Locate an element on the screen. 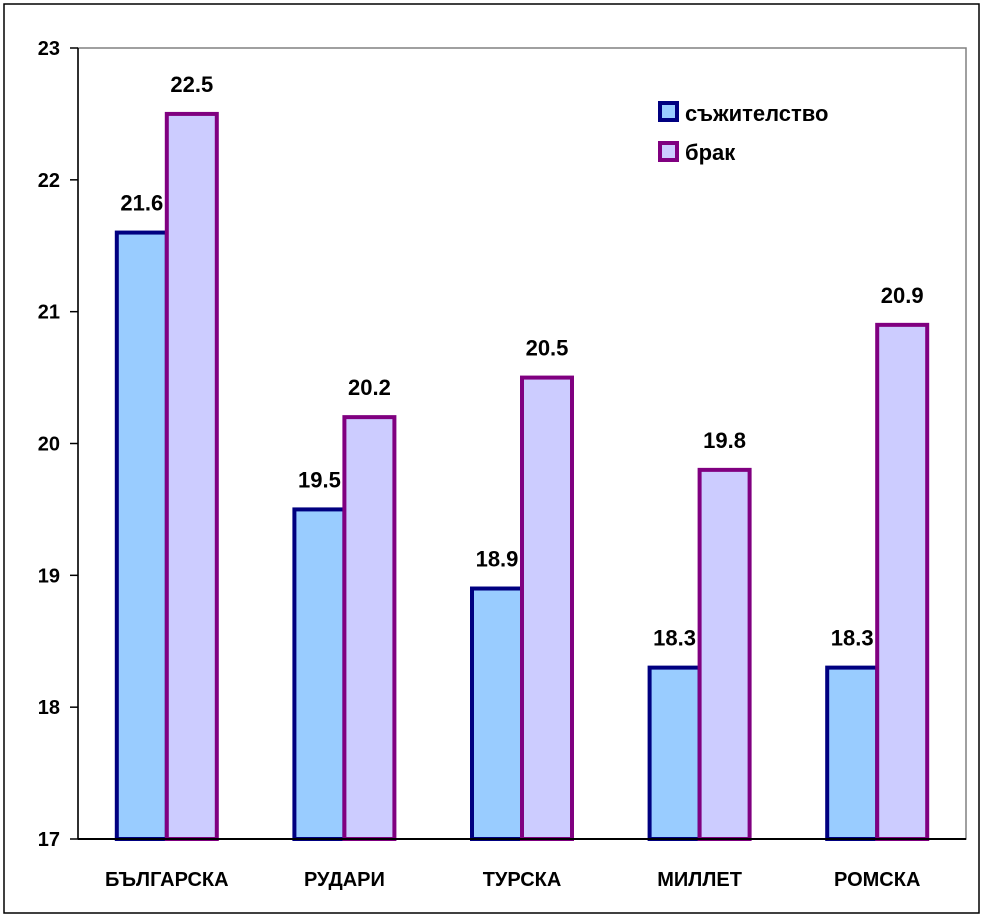 Image resolution: width=983 pixels, height=917 pixels. legend-box is located at coordinates (753, 132).